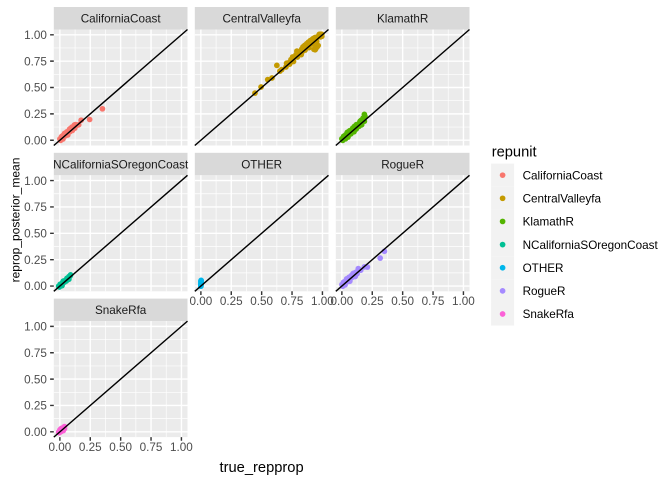 Image resolution: width=672 pixels, height=480 pixels. I want to click on svg-text: repunit, so click(514, 153).